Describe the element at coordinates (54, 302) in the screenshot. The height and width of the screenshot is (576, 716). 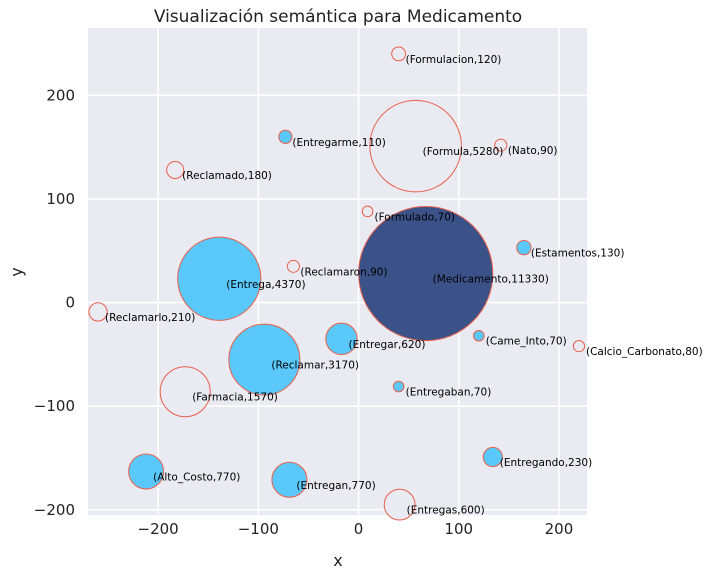
I see `y-tick-labels: −200 −100 0 100 200` at that location.